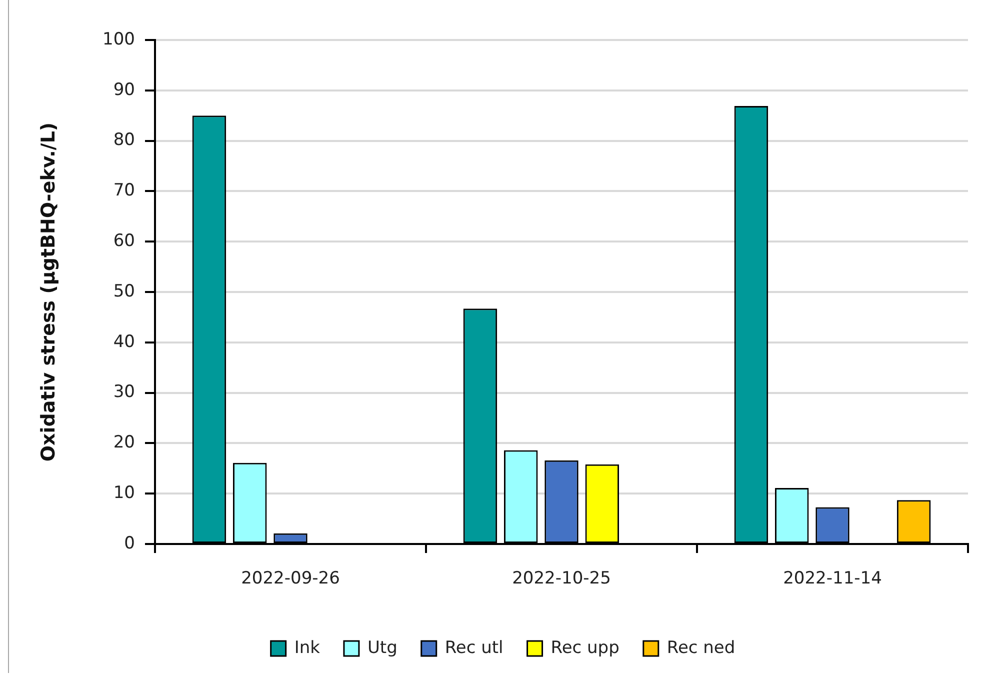  I want to click on y-tick-label: 10, so click(124, 493).